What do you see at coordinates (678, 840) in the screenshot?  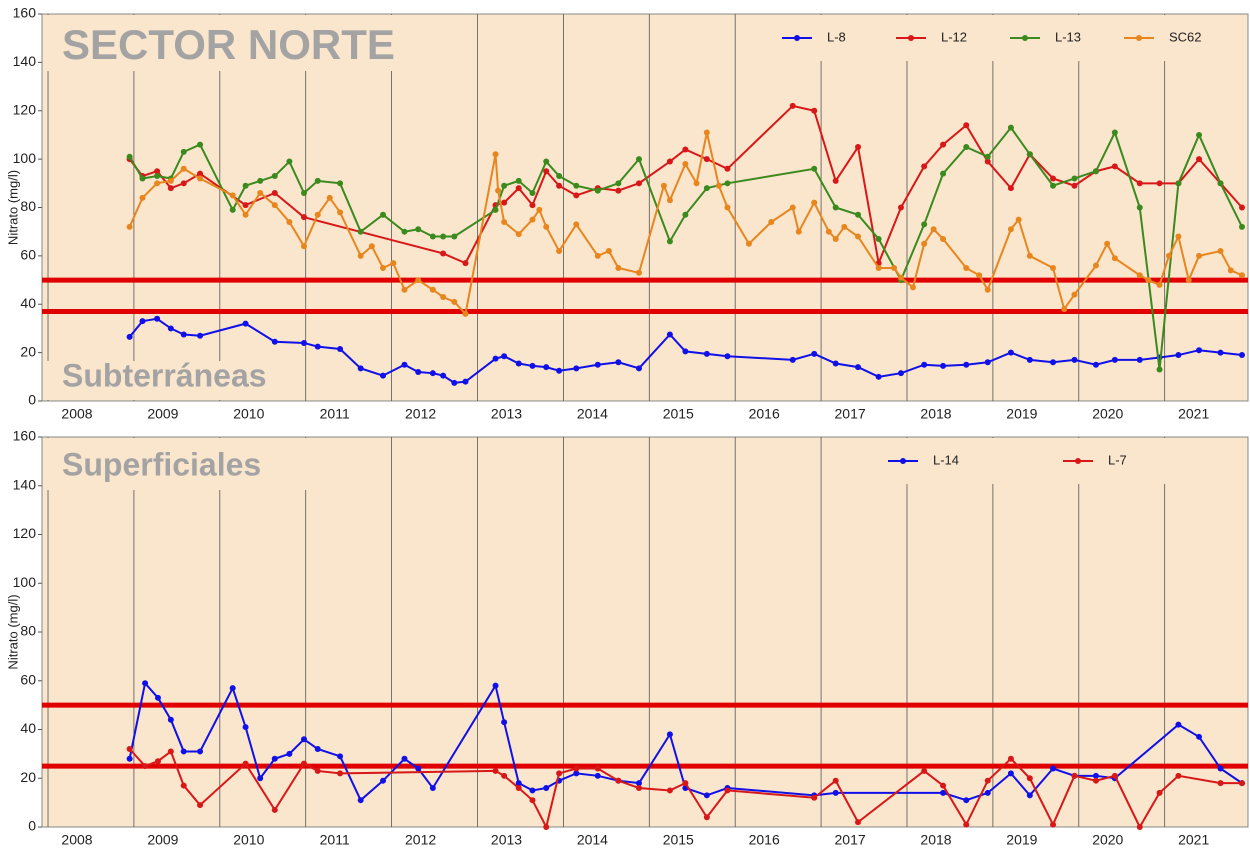 I see `x-tick-label: 2015` at bounding box center [678, 840].